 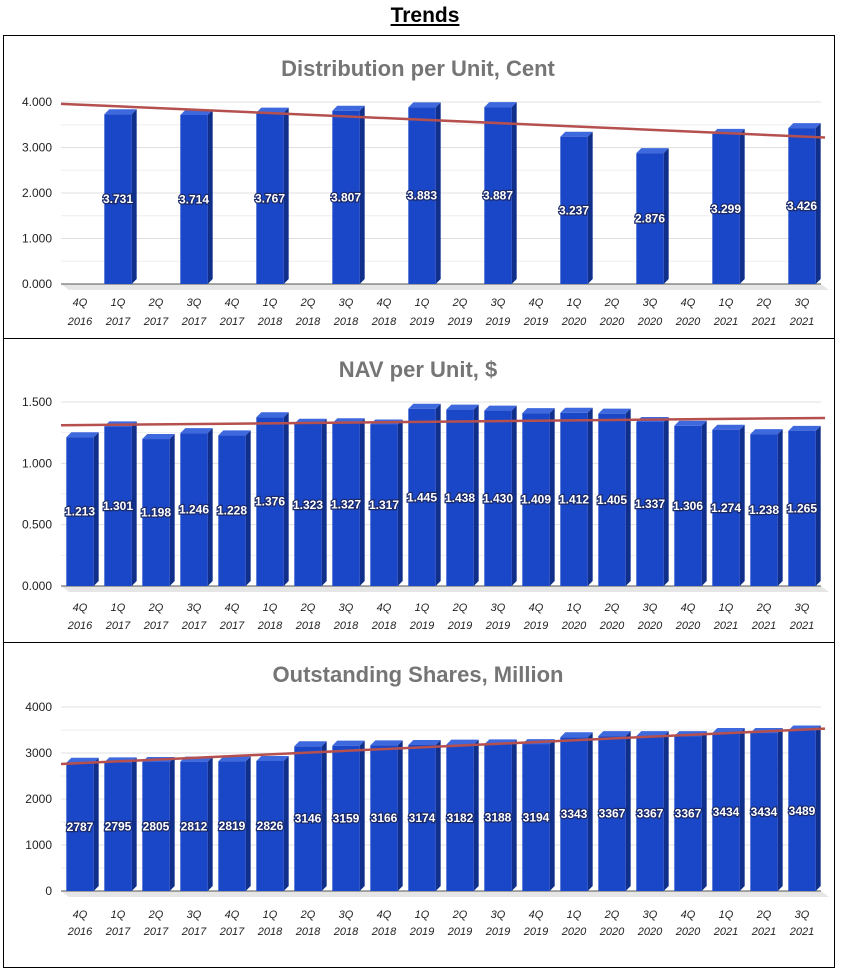 I want to click on data-label: 3489, so click(x=802, y=811).